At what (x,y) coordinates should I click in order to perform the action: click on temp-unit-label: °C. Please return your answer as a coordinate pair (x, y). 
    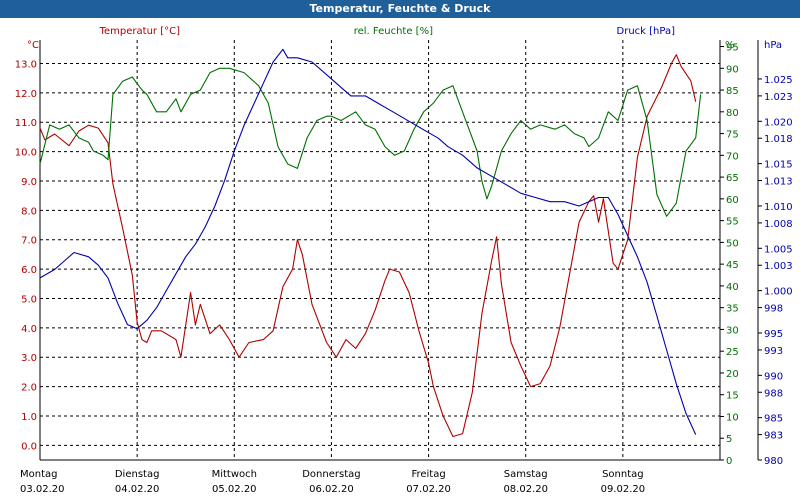
    Looking at the image, I should click on (33, 45).